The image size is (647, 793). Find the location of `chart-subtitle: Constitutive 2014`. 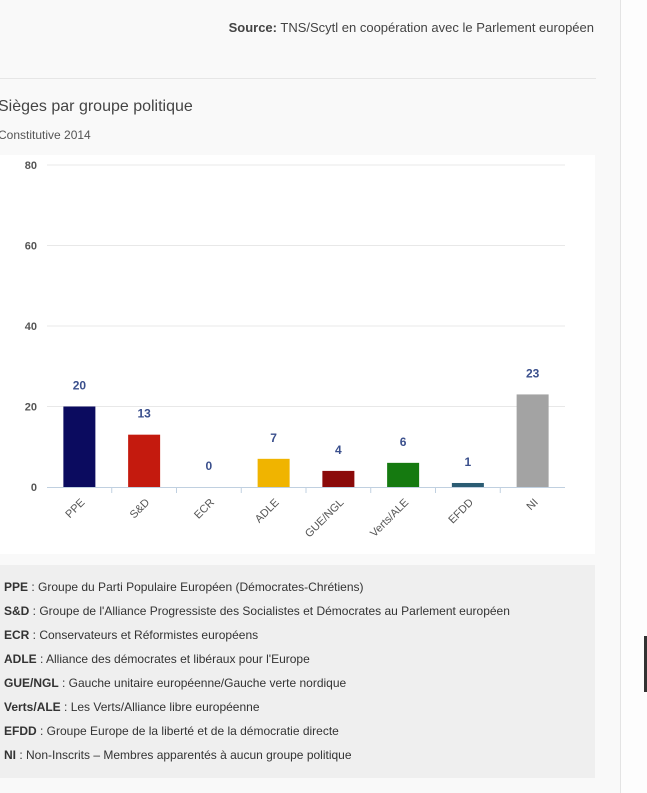

chart-subtitle: Constitutive 2014 is located at coordinates (45, 135).